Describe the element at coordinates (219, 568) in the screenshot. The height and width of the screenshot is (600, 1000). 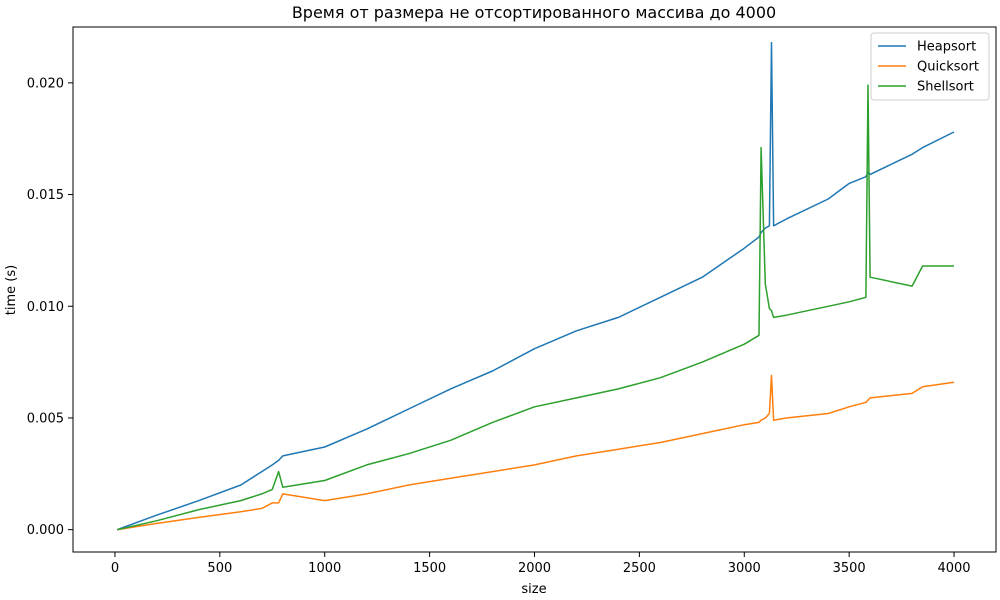
I see `x-tick-label: 500` at that location.